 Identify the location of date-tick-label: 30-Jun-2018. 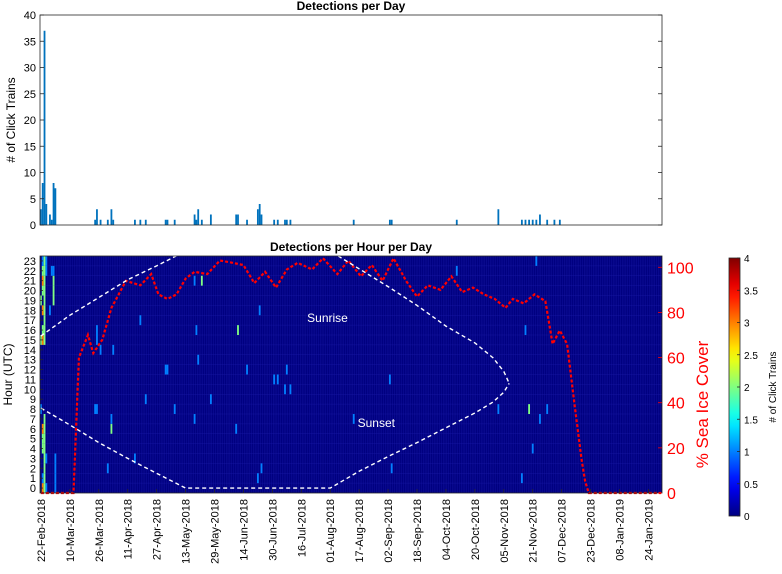
(273, 530).